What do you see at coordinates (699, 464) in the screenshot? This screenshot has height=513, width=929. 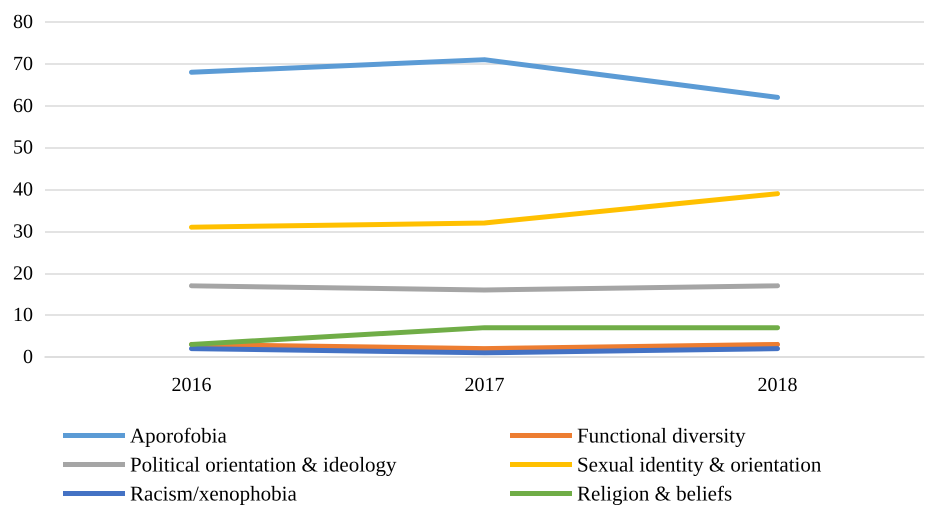 I see `legend-label: Sexual identity & orientation` at bounding box center [699, 464].